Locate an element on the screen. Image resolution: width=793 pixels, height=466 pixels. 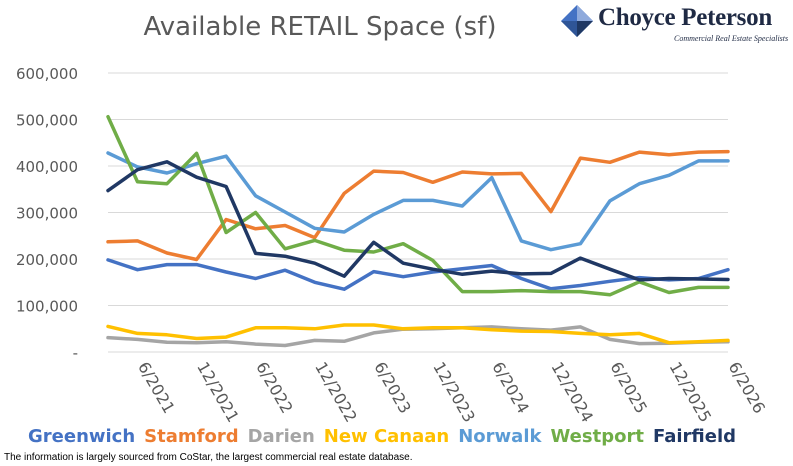
x-tick-label: 12/2025 is located at coordinates (690, 392).